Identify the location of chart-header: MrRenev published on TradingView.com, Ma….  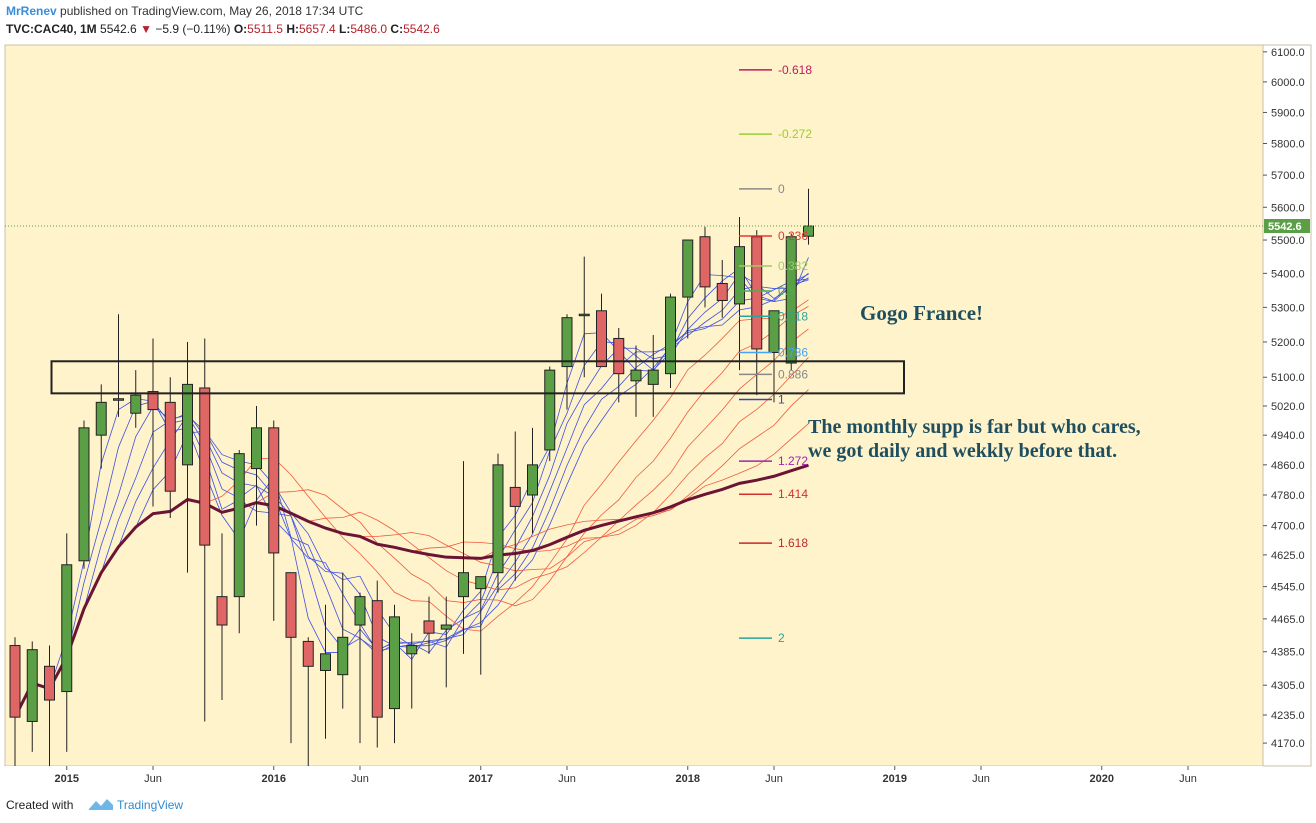
(658, 20).